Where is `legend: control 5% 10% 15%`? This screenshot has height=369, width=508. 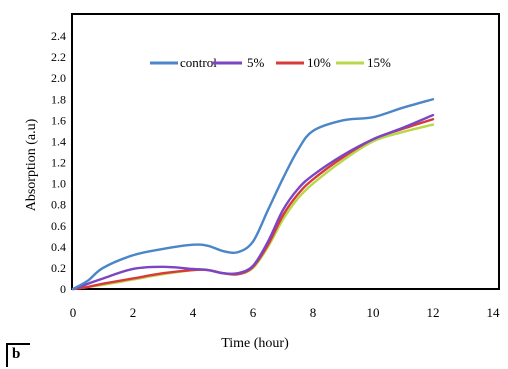 legend: control 5% 10% 15% is located at coordinates (270, 62).